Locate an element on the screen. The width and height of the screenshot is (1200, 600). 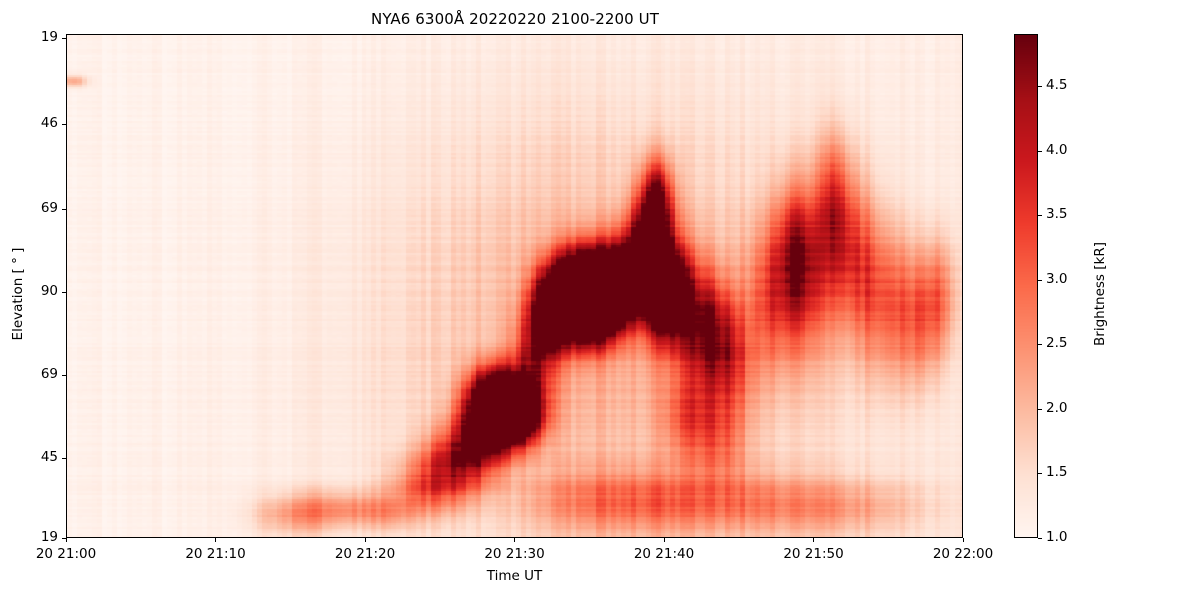
colorbar-tick-label: 4.5 is located at coordinates (1057, 85).